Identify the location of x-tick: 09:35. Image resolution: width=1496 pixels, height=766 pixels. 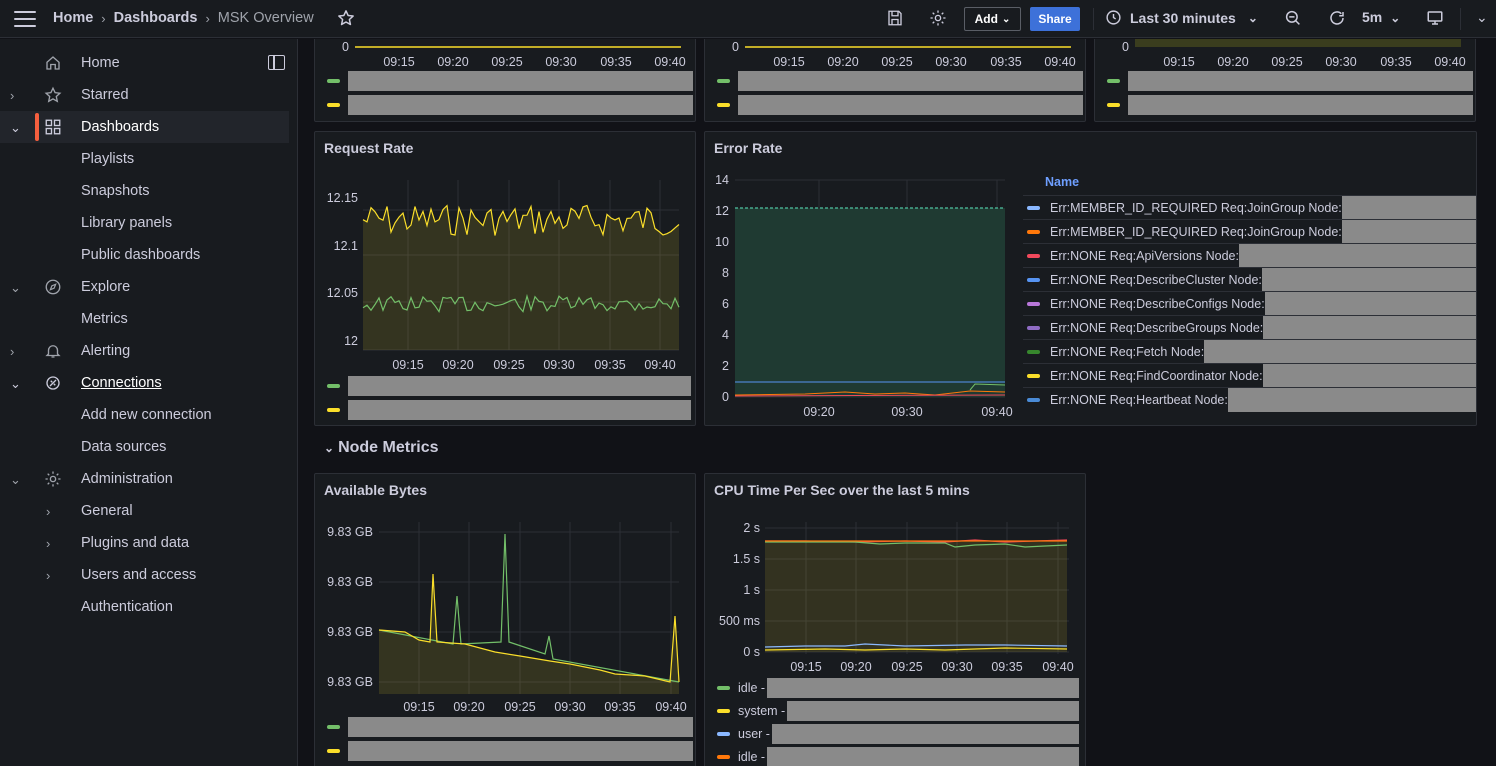
(1005, 62).